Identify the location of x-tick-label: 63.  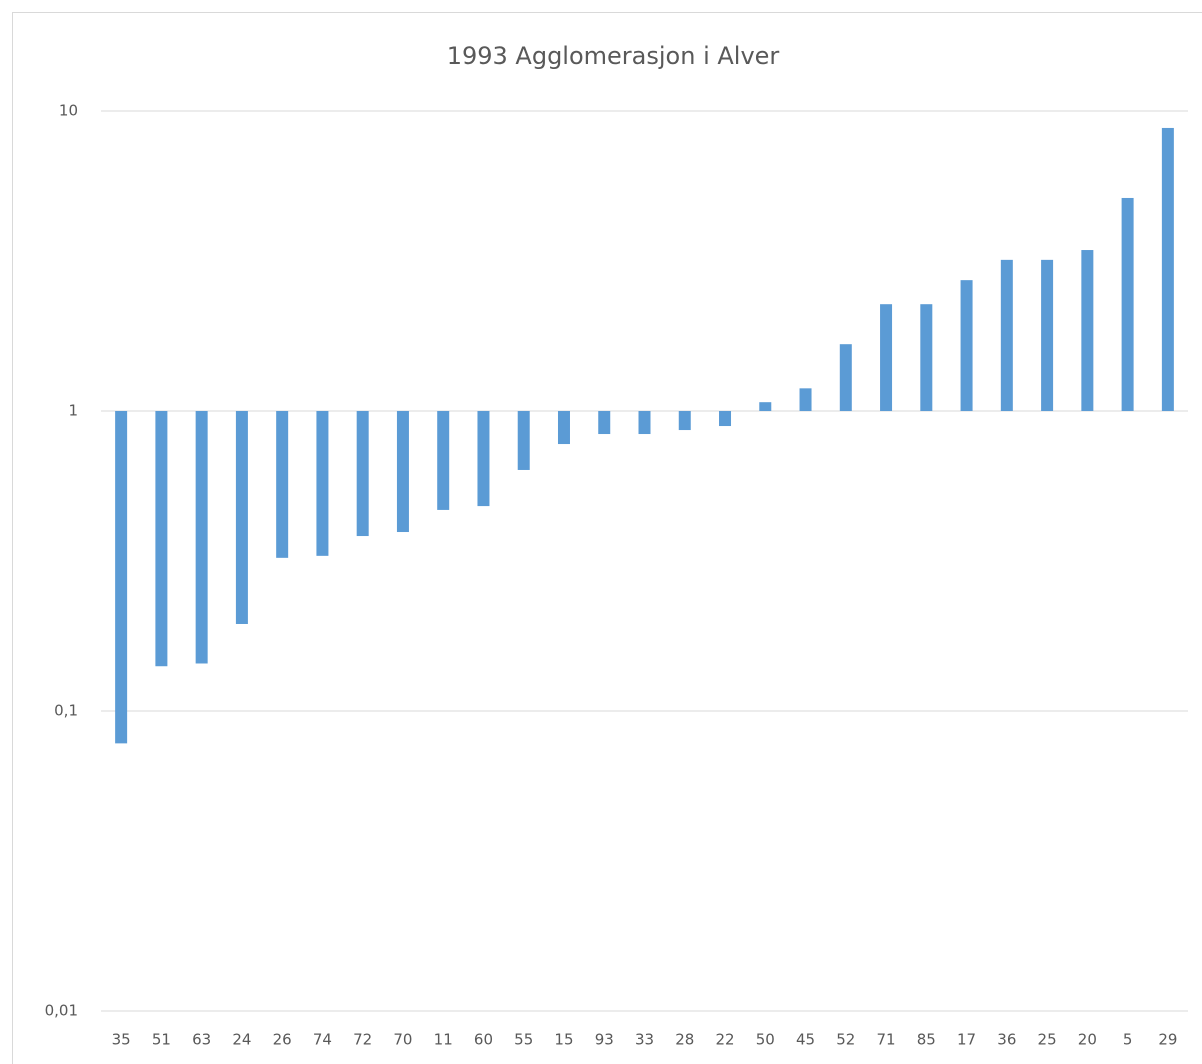
(201, 1040).